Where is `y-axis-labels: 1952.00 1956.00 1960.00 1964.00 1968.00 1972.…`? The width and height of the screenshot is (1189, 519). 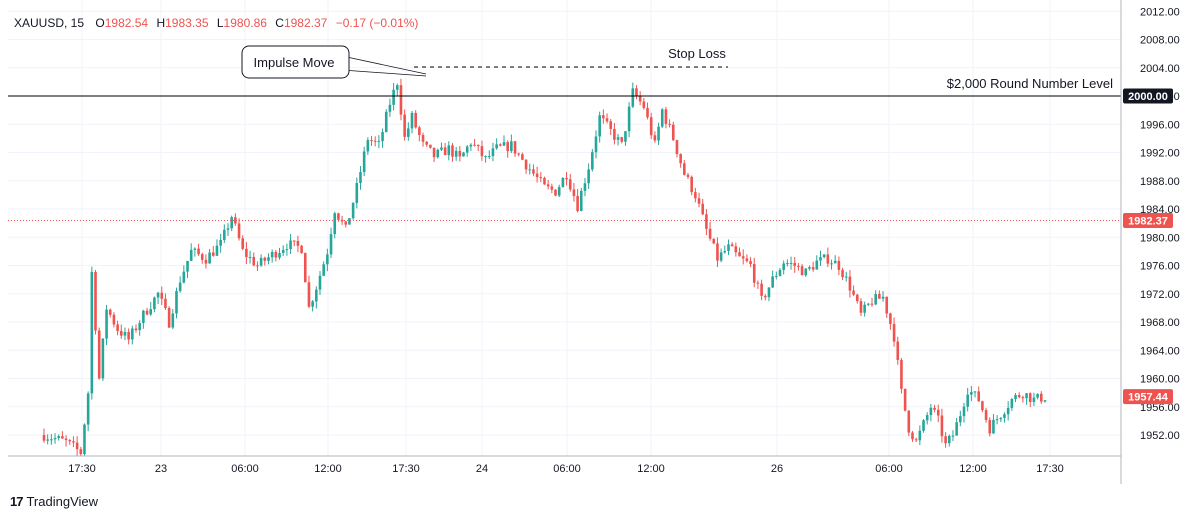
y-axis-labels: 1952.00 1956.00 1960.00 1964.00 1968.00 1972.… is located at coordinates (1160, 224).